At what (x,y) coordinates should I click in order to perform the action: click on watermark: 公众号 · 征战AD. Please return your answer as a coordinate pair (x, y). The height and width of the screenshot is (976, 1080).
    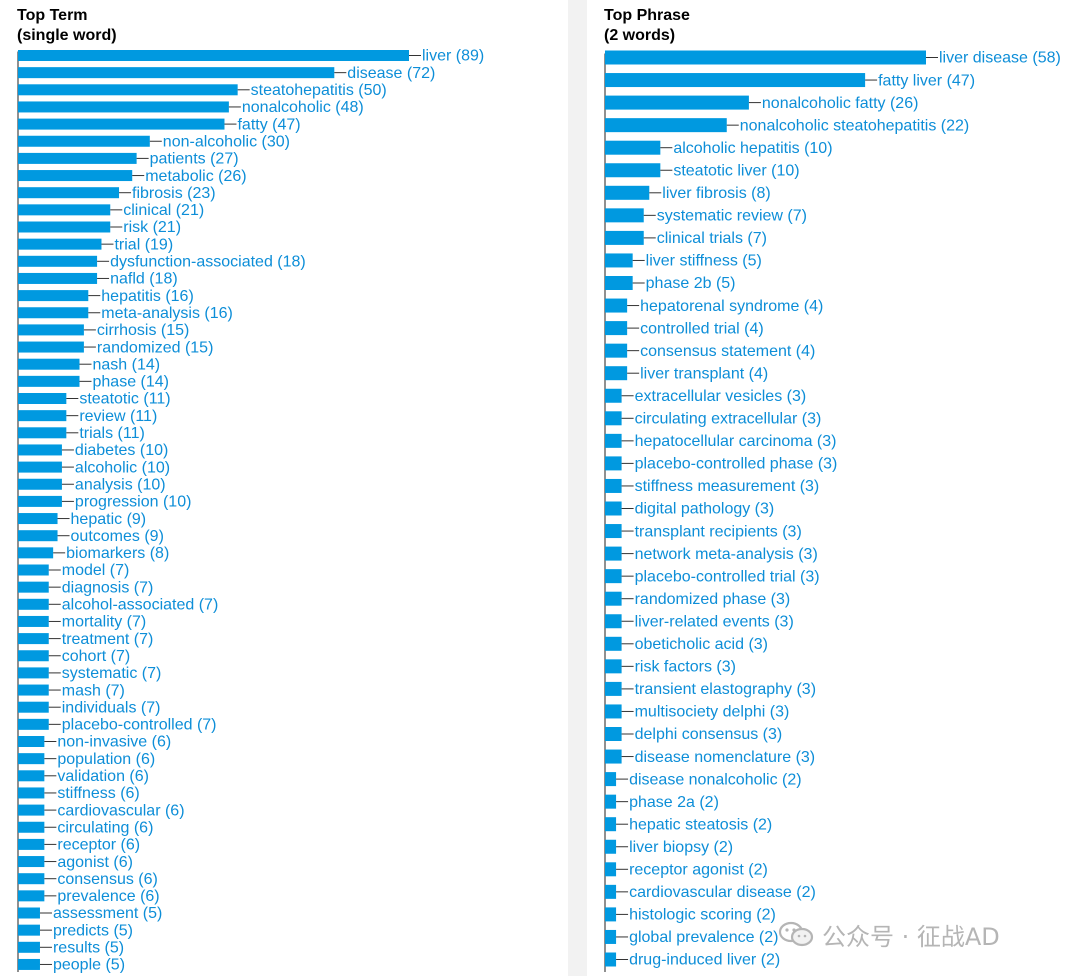
    Looking at the image, I should click on (889, 934).